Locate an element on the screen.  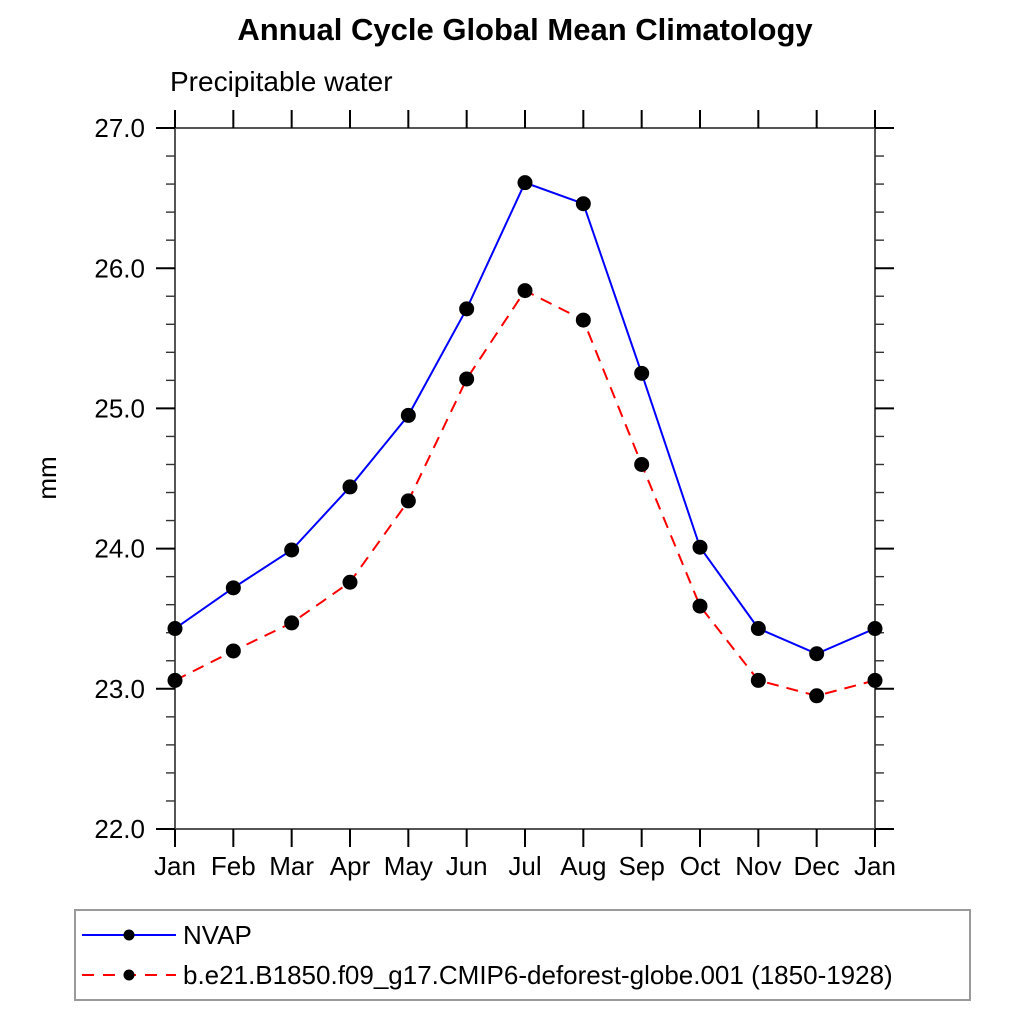
y-tick-label: 26.0 is located at coordinates (119, 268).